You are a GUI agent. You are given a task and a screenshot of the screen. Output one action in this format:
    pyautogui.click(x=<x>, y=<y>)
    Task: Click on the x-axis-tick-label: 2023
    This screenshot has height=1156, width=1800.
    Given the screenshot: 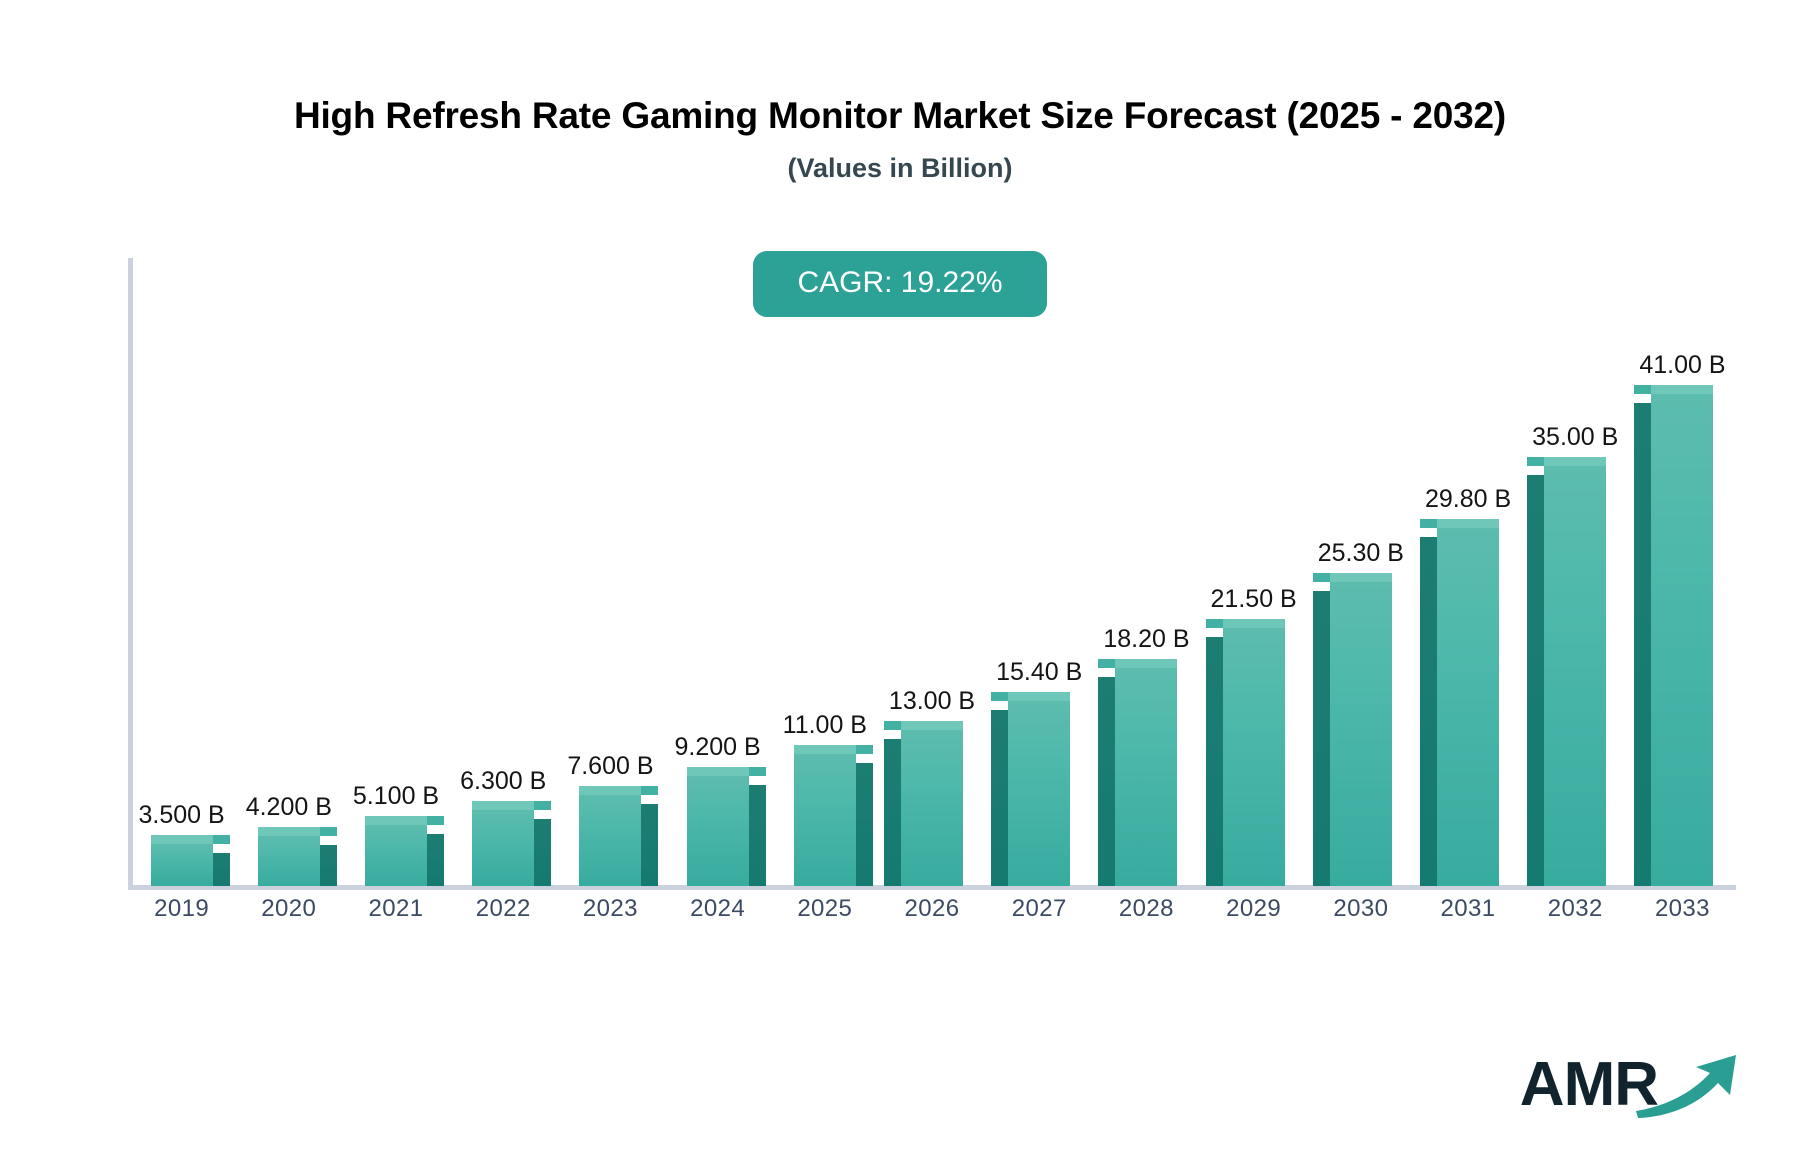 What is the action you would take?
    pyautogui.click(x=610, y=908)
    